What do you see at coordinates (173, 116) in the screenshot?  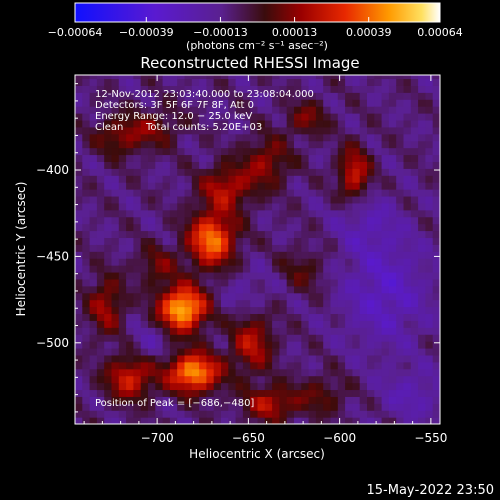 I see `annotation-energy: Energy Range: 12.0 − 25.0 keV` at bounding box center [173, 116].